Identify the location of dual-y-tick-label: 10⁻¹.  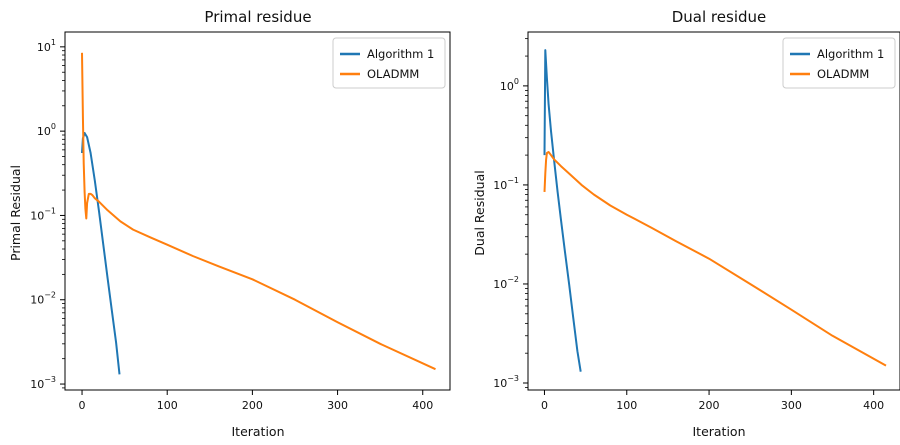
(506, 184).